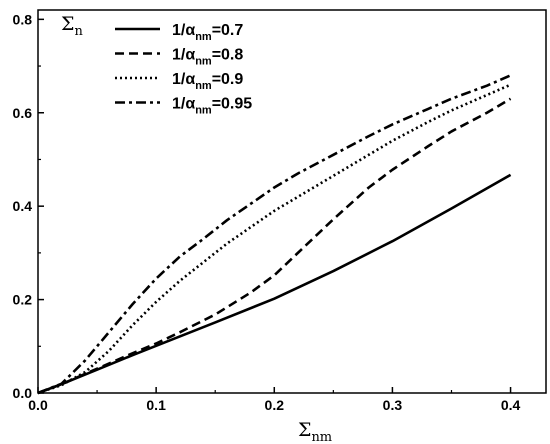 The image size is (550, 444). I want to click on y-tick-label: 0.8, so click(23, 19).